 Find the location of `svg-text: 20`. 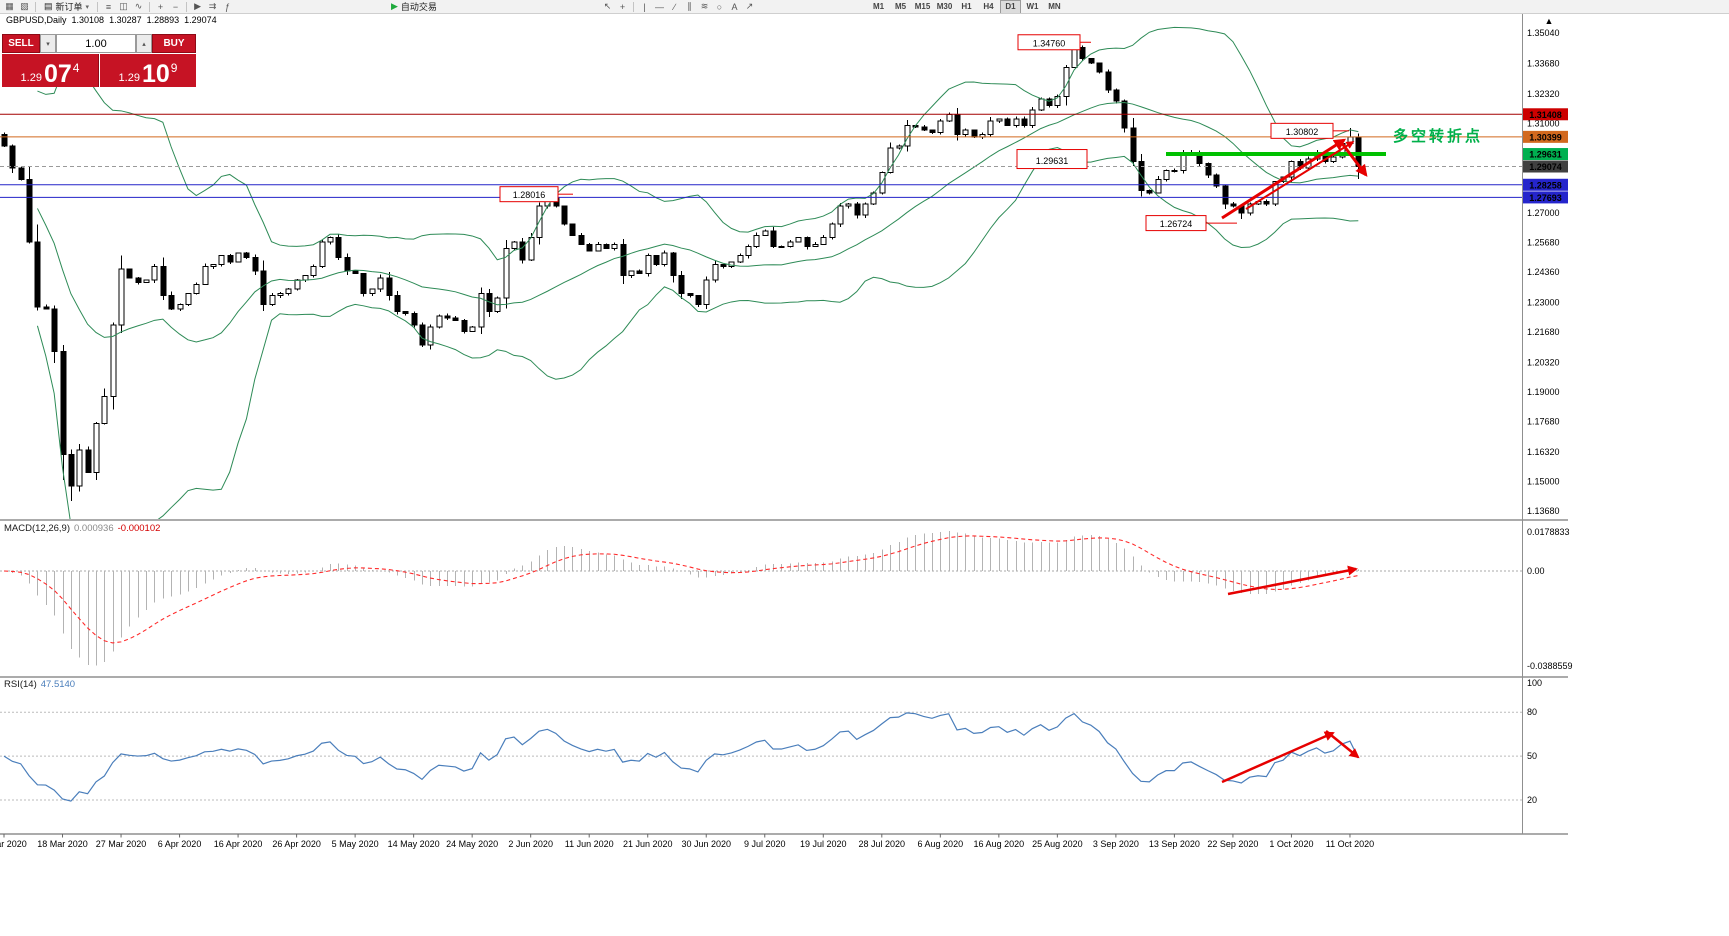

svg-text: 20 is located at coordinates (1532, 800).